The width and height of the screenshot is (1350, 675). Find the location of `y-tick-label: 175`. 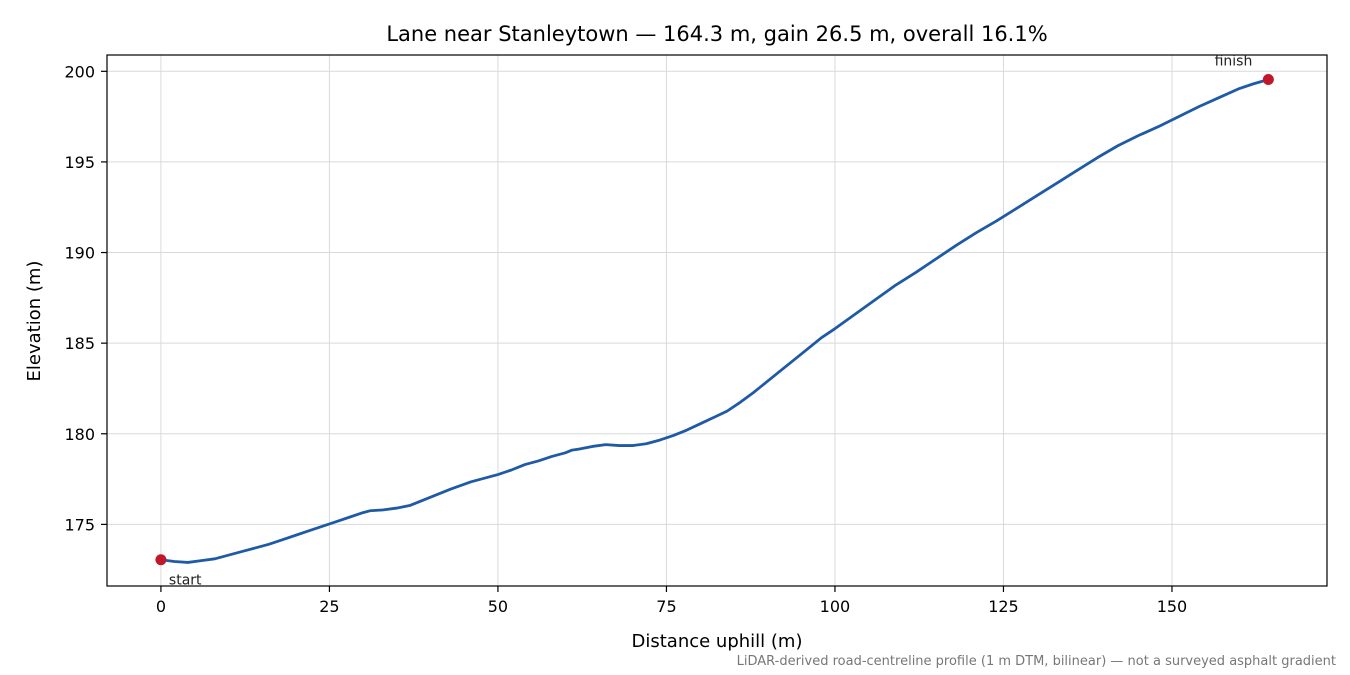

y-tick-label: 175 is located at coordinates (79, 524).